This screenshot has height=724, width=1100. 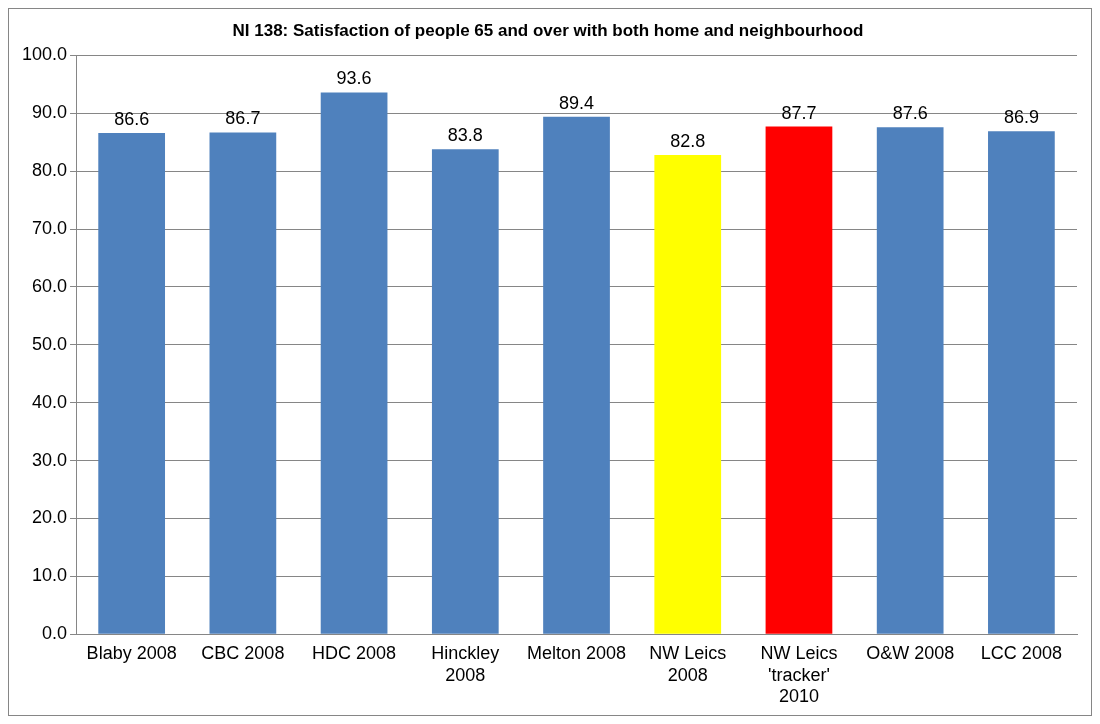 I want to click on data-label: 82.8, so click(x=688, y=140).